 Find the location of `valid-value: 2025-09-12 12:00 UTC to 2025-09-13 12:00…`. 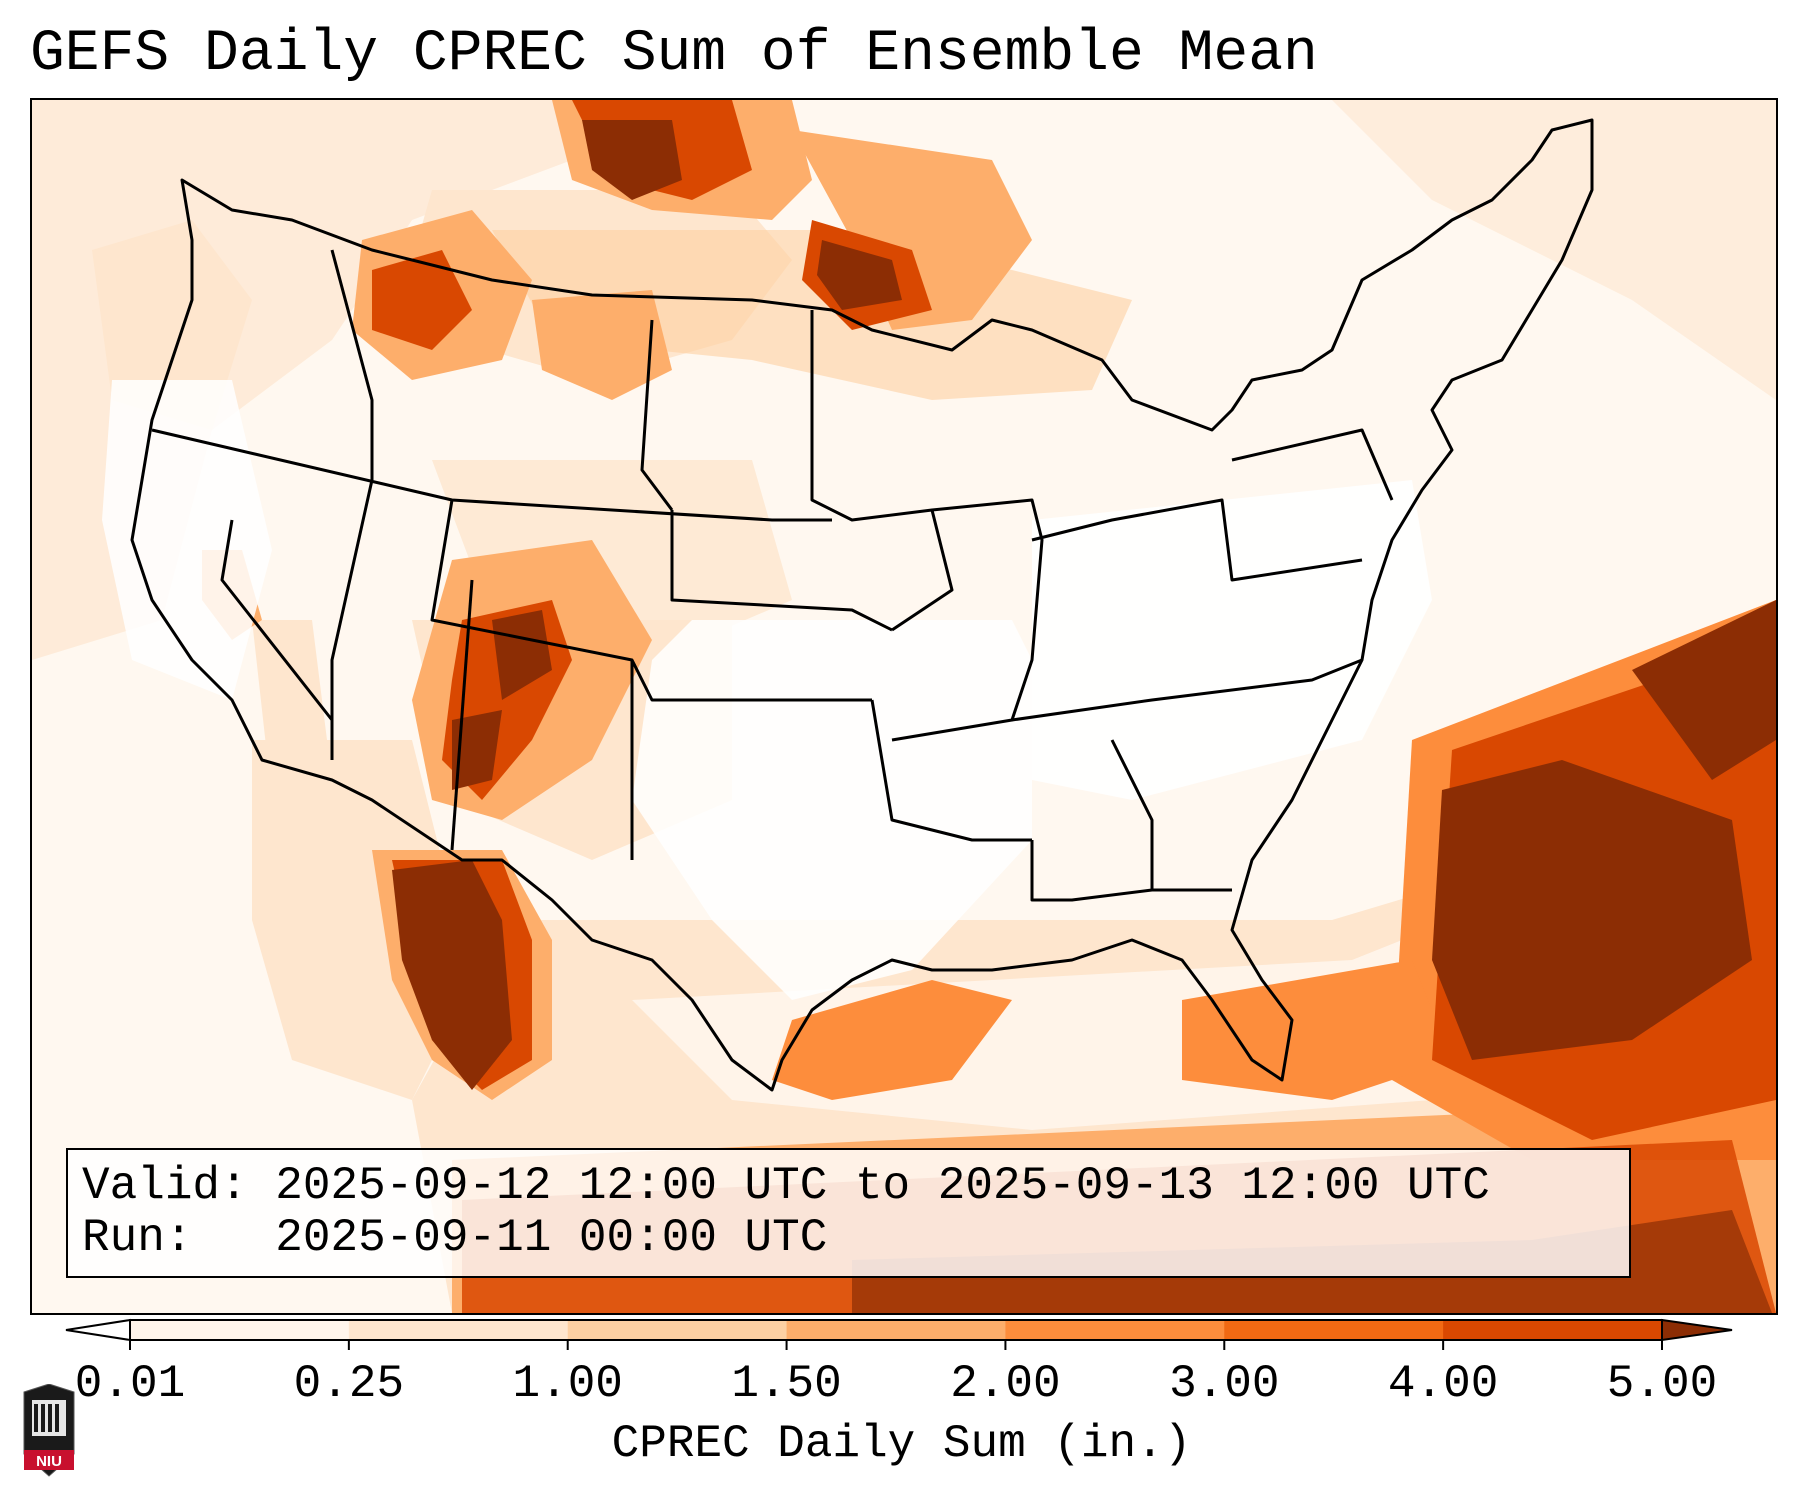

valid-value: 2025-09-12 12:00 UTC to 2025-09-13 12:00… is located at coordinates (882, 1186).